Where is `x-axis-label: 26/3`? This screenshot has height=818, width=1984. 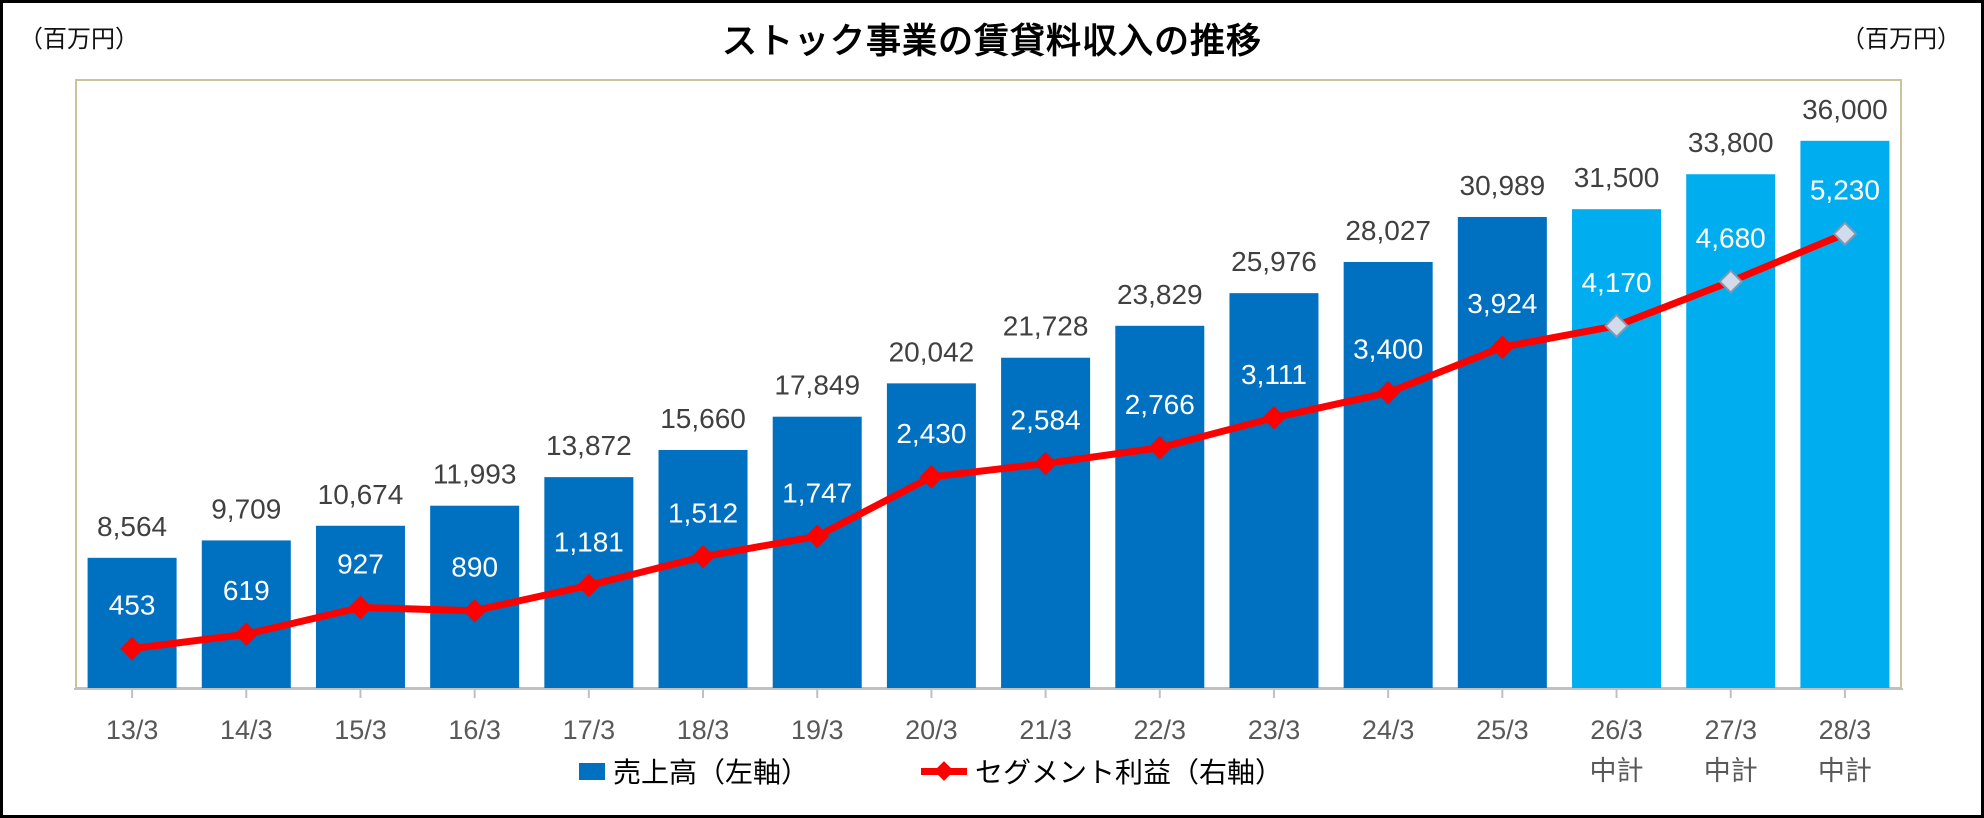
x-axis-label: 26/3 is located at coordinates (1616, 730).